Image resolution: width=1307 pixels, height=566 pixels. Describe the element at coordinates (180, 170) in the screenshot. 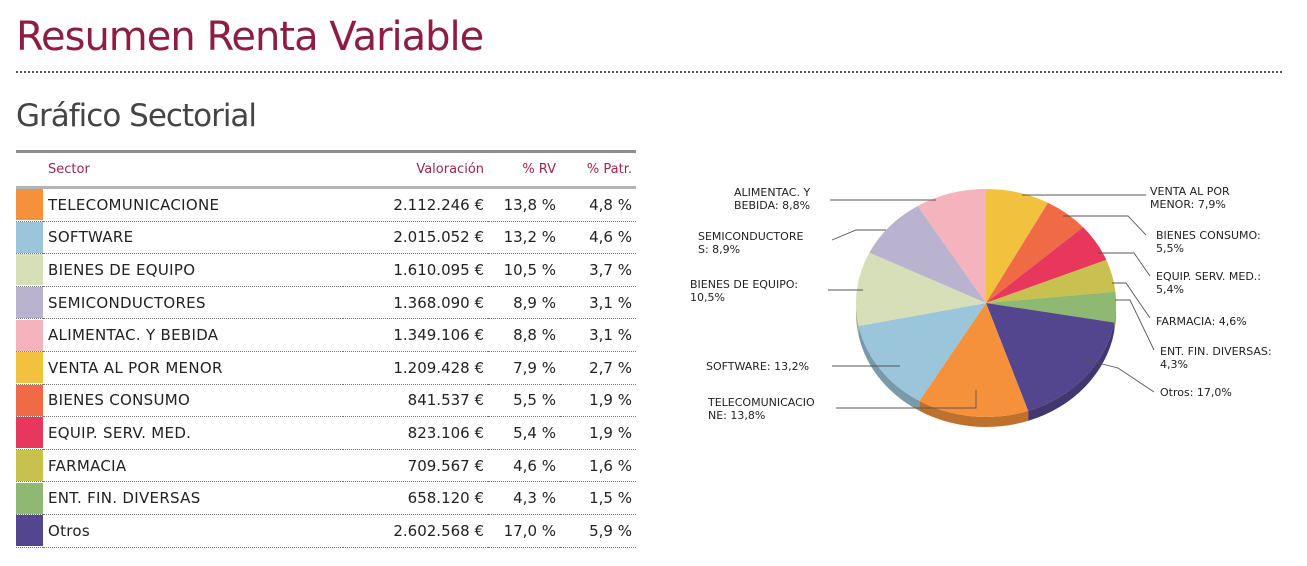

I see `column-header-sector: Sector` at that location.